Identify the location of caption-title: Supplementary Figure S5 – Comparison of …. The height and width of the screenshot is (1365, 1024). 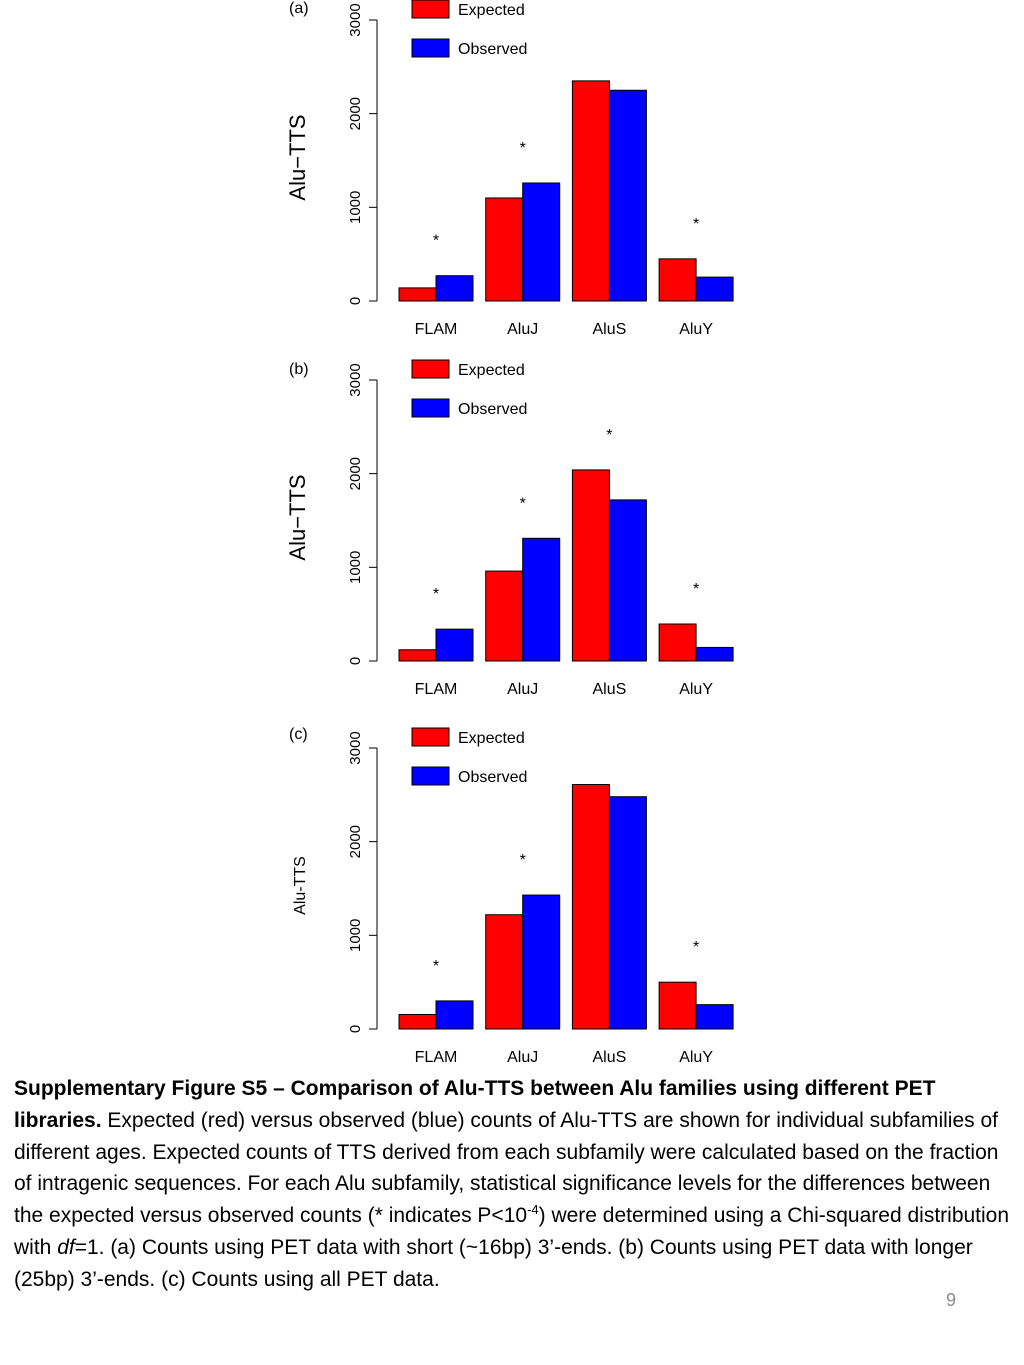
(475, 1104).